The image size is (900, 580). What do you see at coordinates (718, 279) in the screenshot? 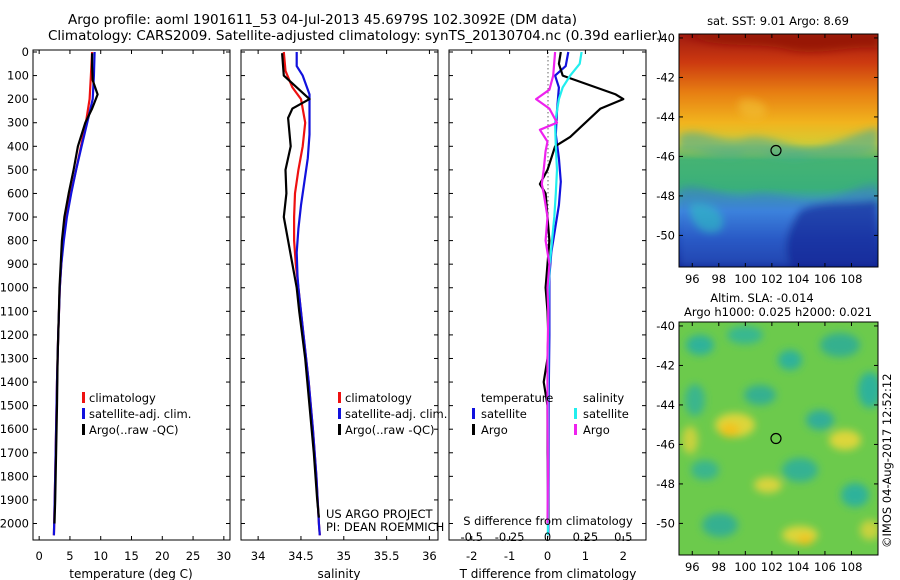
I see `map-x-tick-label: 98` at bounding box center [718, 279].